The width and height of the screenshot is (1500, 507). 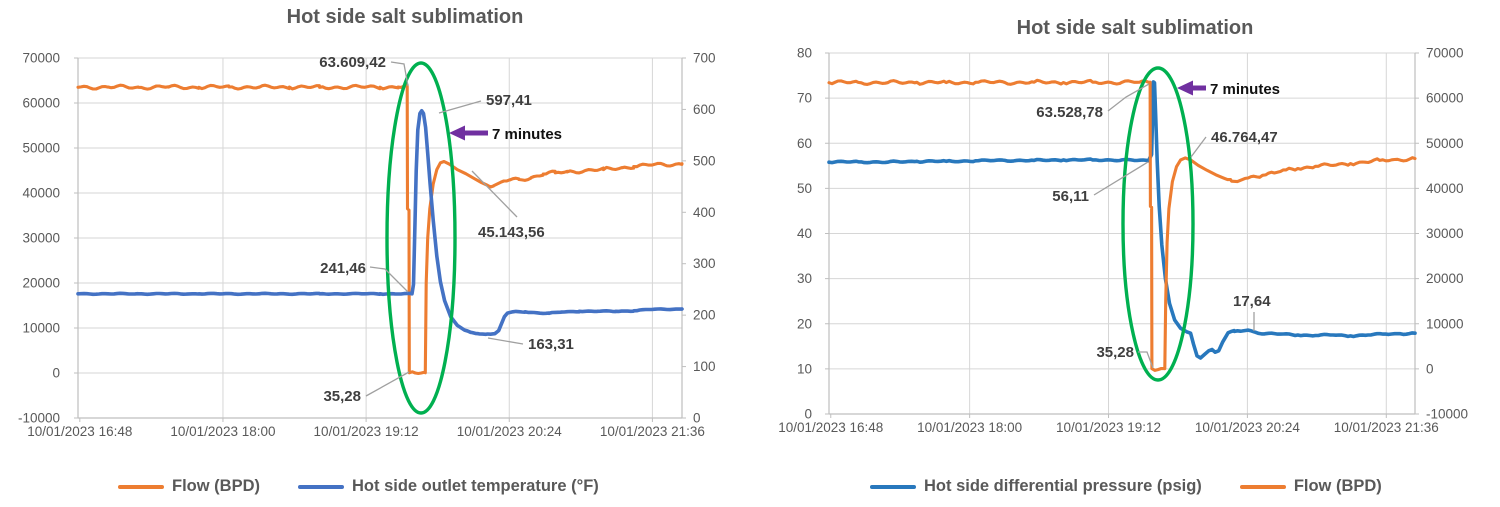 I want to click on y-axis-right-label: 400, so click(x=704, y=212).